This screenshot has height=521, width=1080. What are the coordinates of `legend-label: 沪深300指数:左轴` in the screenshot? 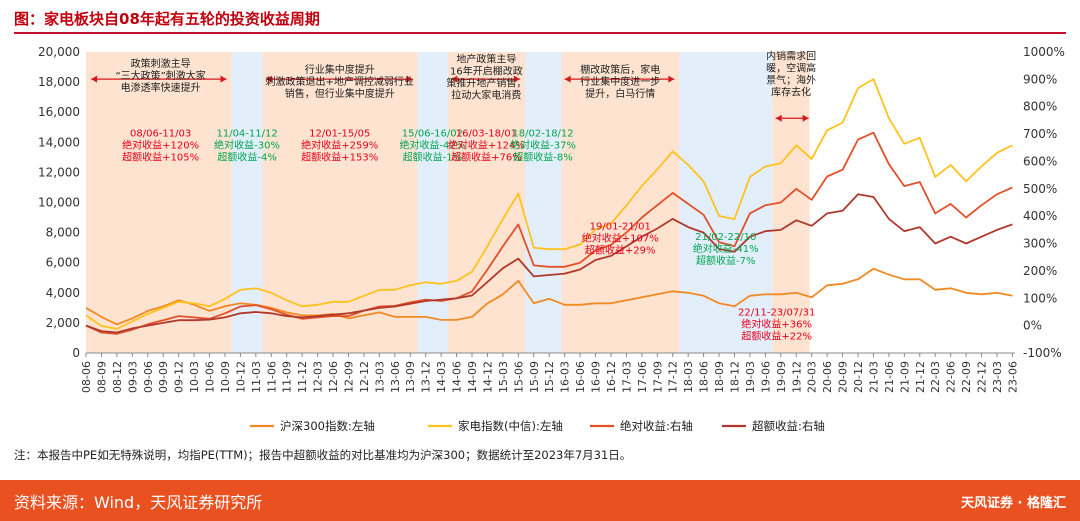 It's located at (327, 426).